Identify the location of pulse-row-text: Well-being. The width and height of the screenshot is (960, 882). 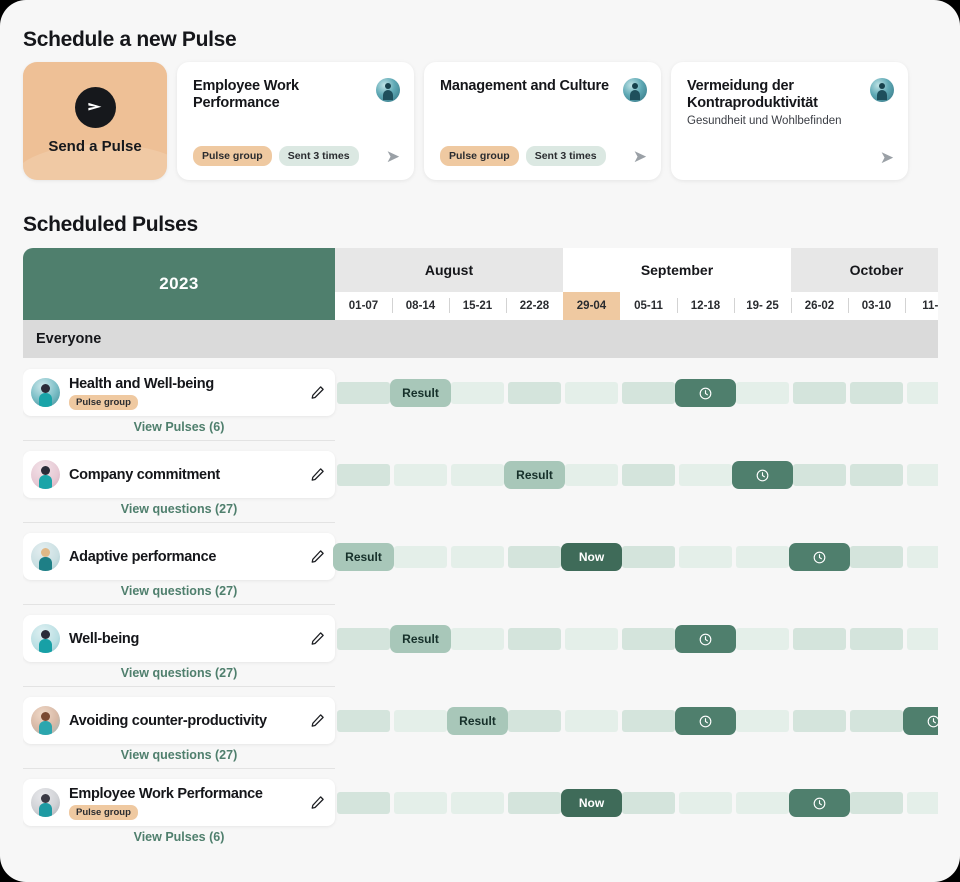
(189, 639).